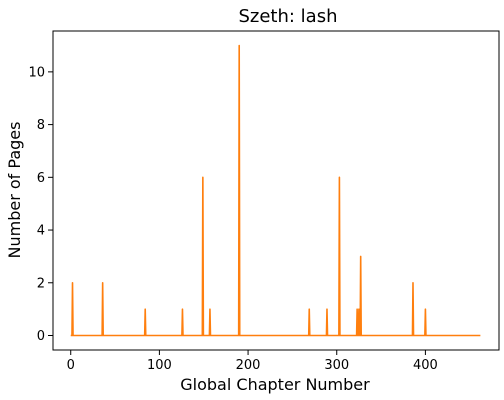  I want to click on y-axis-label: Number of Pages, so click(14, 190).